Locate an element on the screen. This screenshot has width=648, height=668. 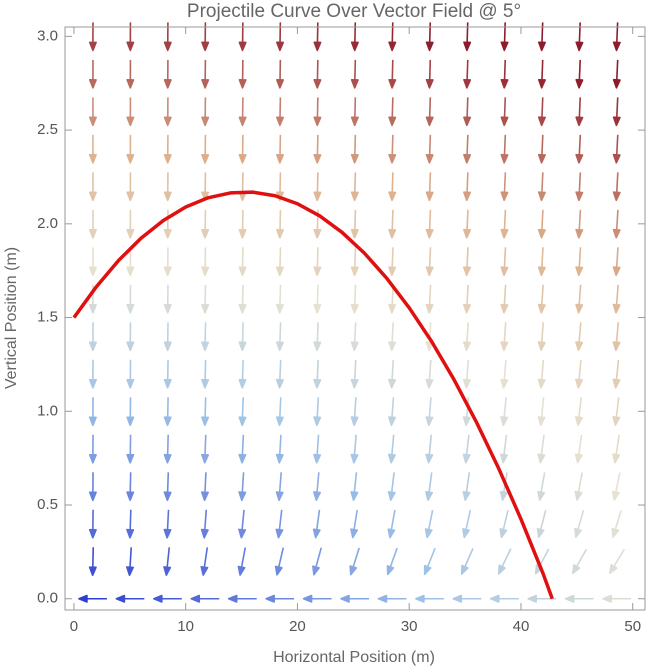
x-tick-label: 0 is located at coordinates (74, 626).